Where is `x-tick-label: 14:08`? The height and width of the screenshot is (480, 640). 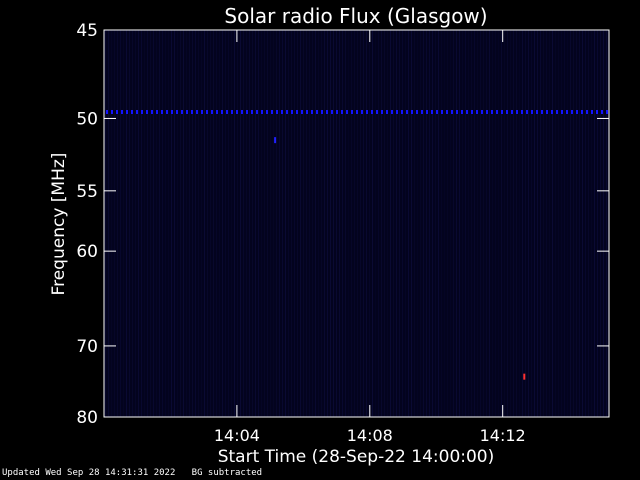
x-tick-label: 14:08 is located at coordinates (370, 435).